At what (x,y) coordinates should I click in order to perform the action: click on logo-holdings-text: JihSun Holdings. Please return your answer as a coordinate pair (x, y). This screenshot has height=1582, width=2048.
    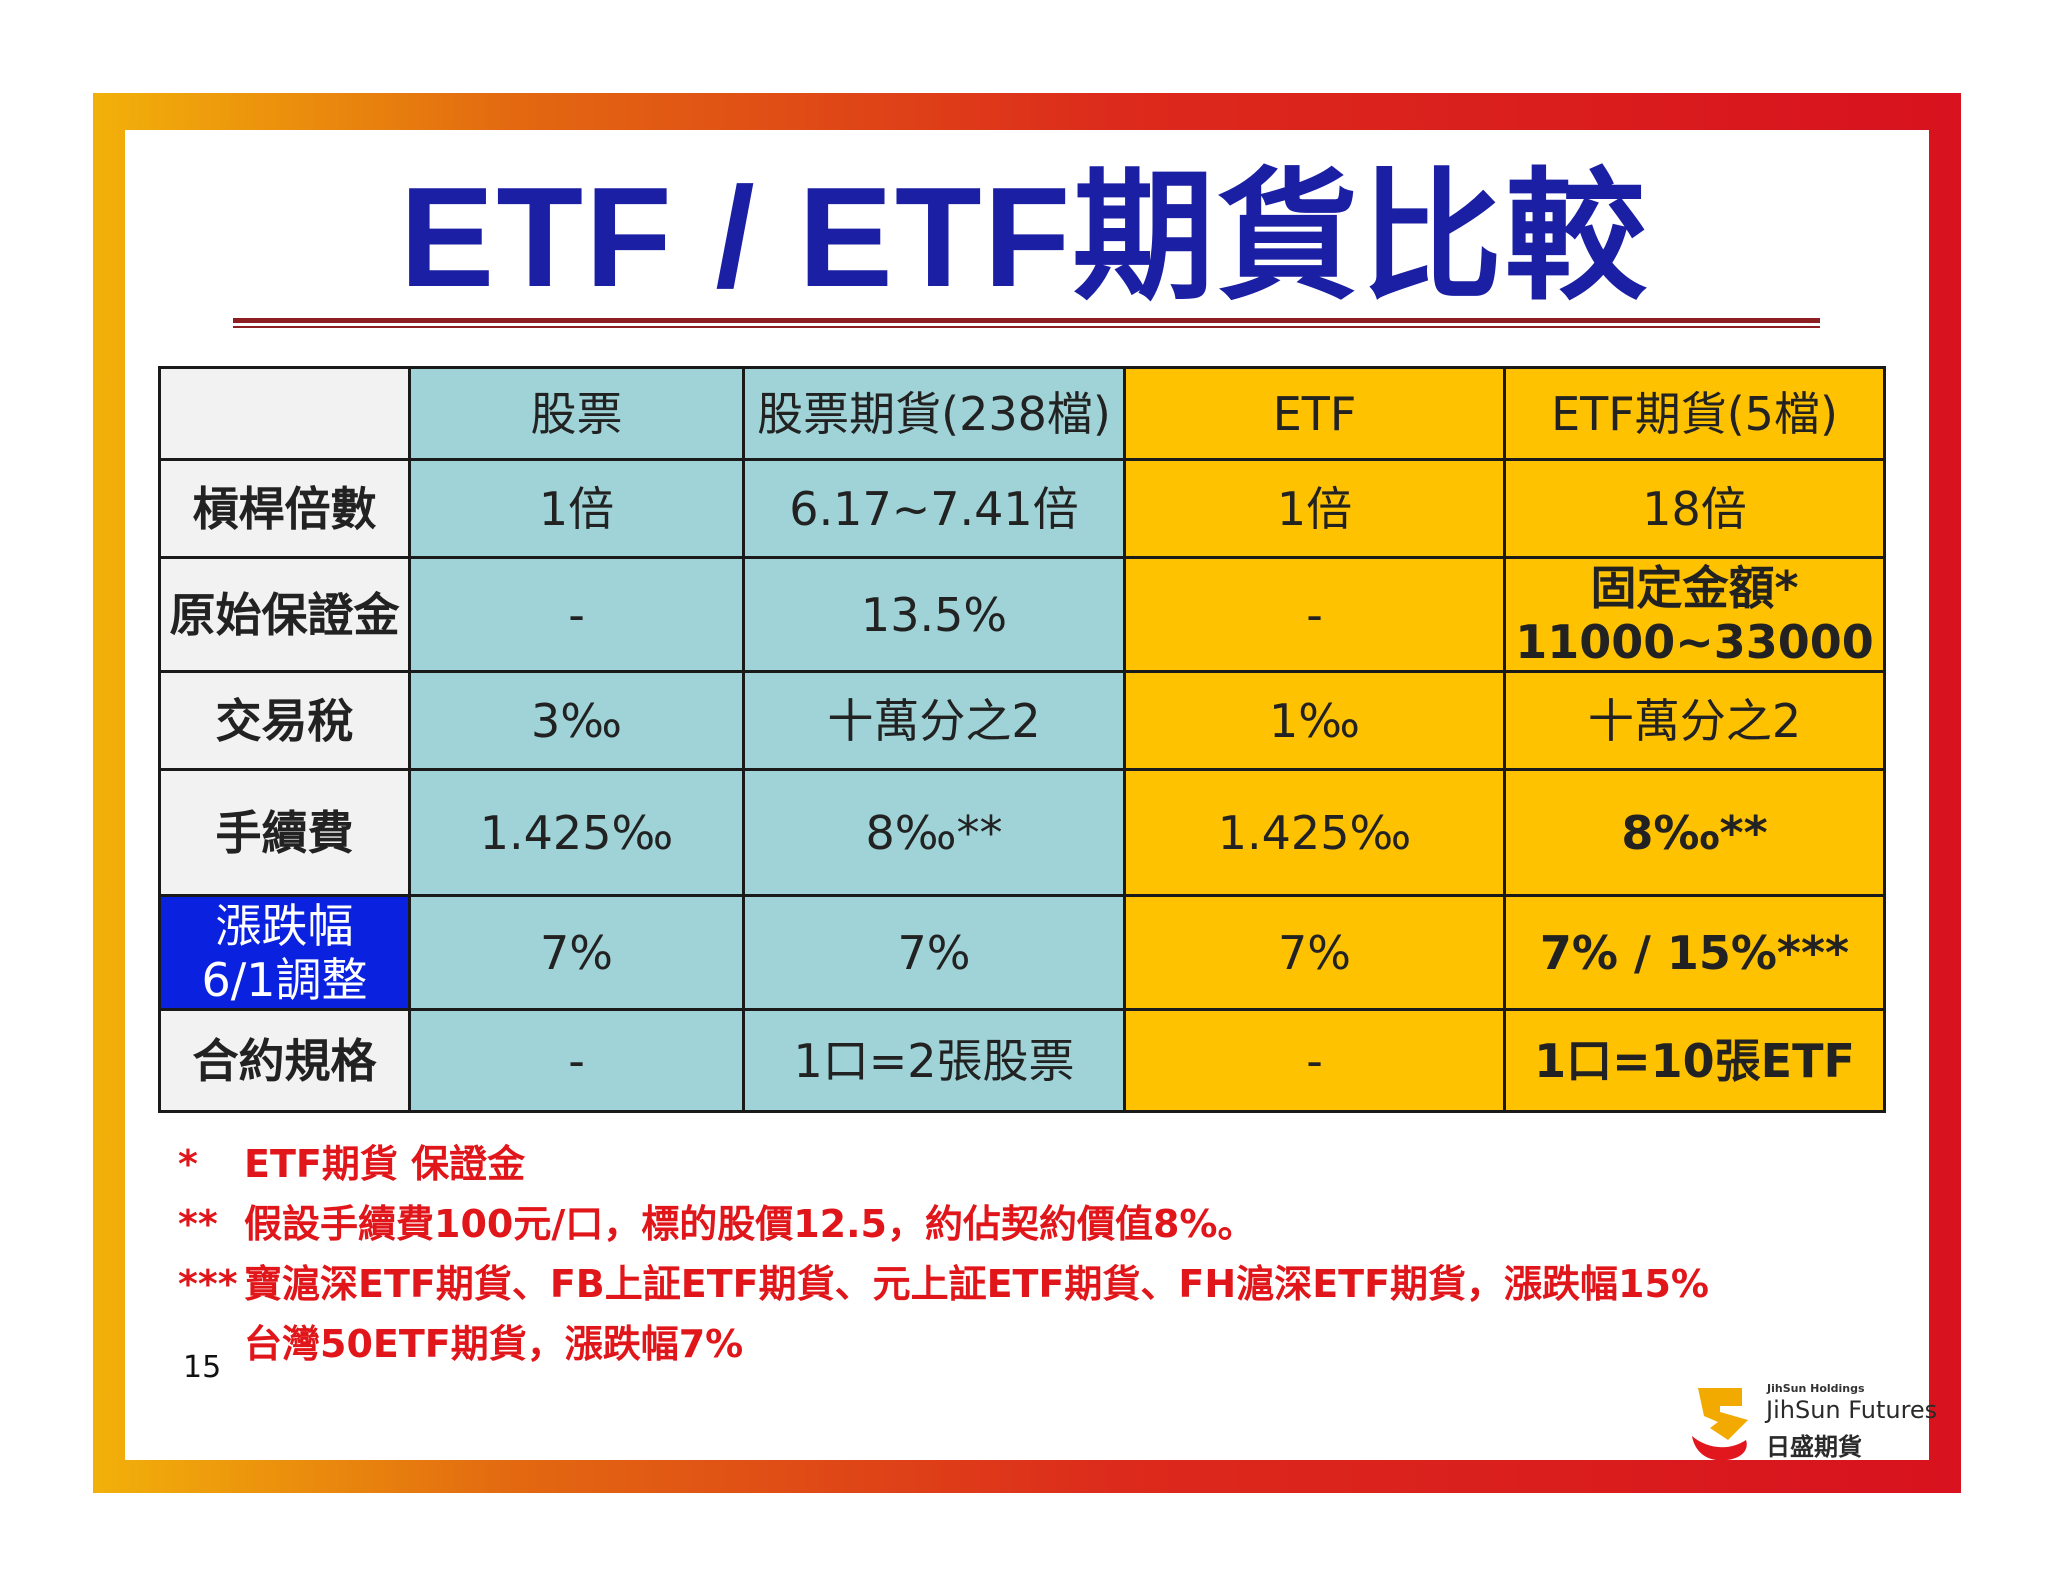
    Looking at the image, I should click on (1816, 1388).